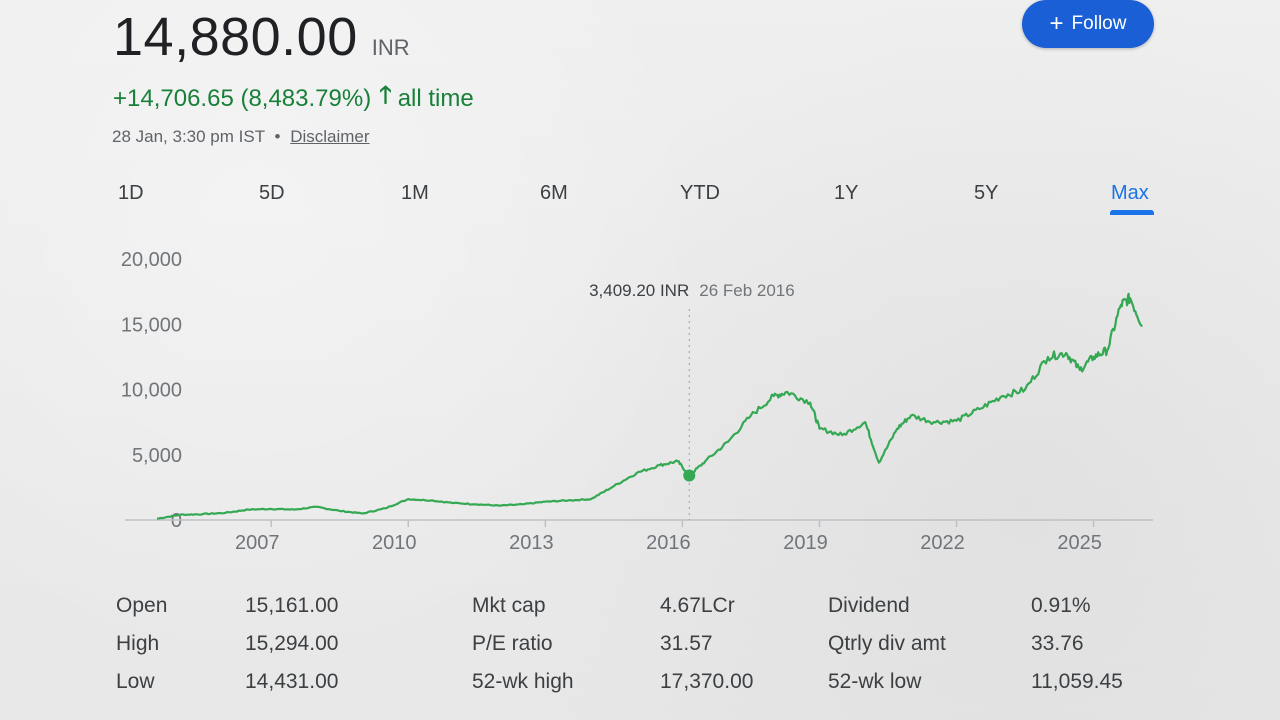 Image resolution: width=1280 pixels, height=720 pixels. What do you see at coordinates (1061, 605) in the screenshot?
I see `stat-value-dividend: 0.91%` at bounding box center [1061, 605].